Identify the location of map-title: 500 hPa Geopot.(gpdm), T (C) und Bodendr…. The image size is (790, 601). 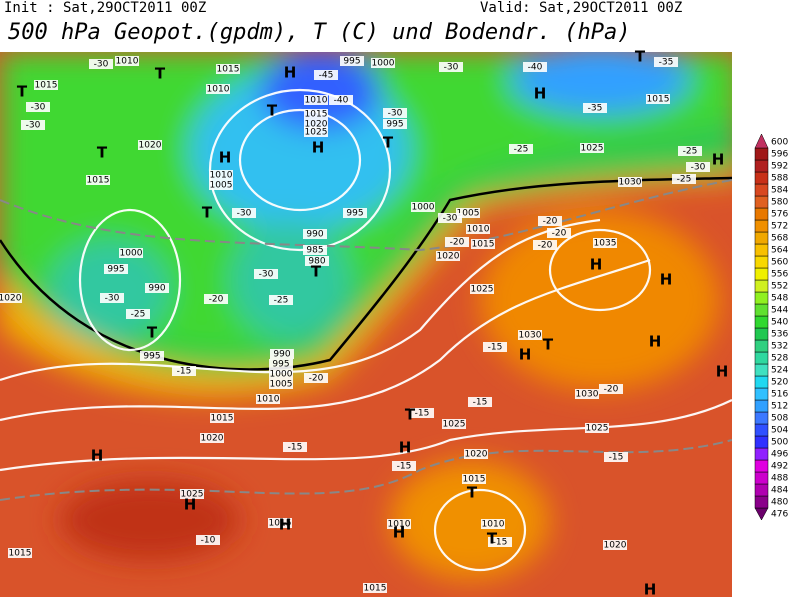
(319, 32).